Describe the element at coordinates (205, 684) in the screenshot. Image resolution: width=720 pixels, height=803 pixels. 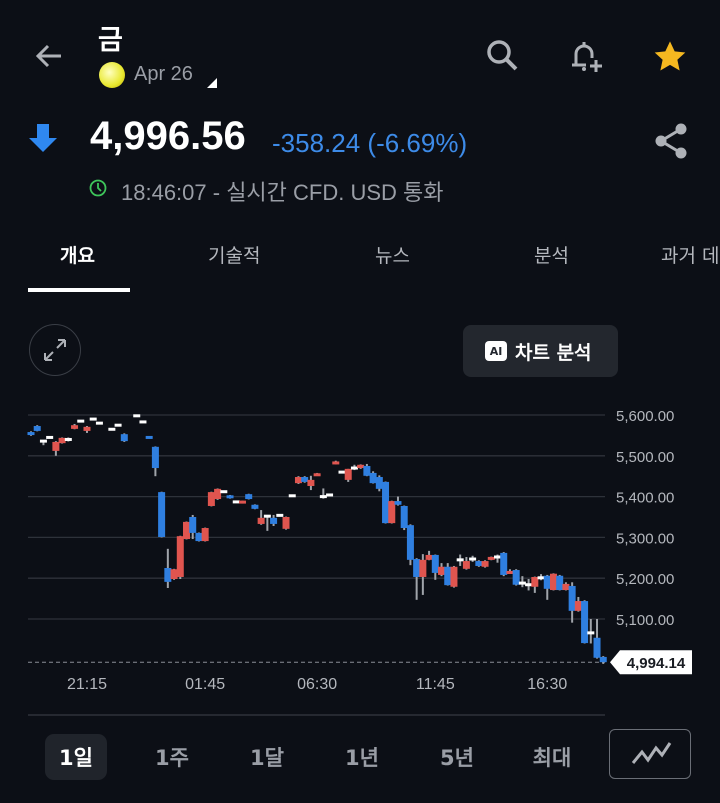
I see `x-tick-label: 01:45` at that location.